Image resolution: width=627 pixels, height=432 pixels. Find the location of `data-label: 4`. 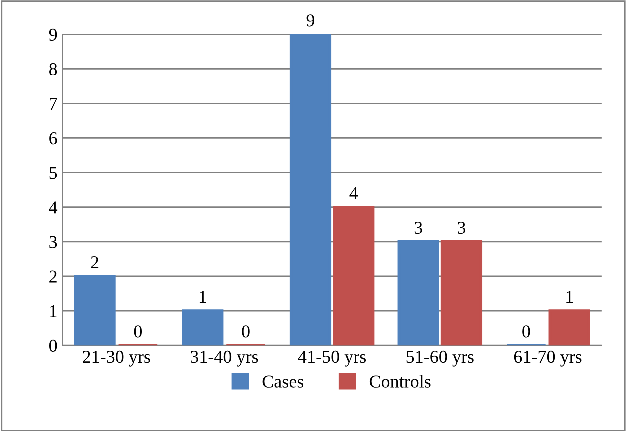

data-label: 4 is located at coordinates (354, 193).